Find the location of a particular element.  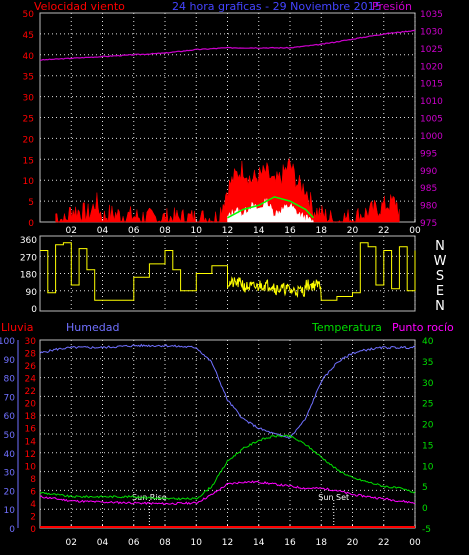

y-left-tick-label: 30 is located at coordinates (29, 99).